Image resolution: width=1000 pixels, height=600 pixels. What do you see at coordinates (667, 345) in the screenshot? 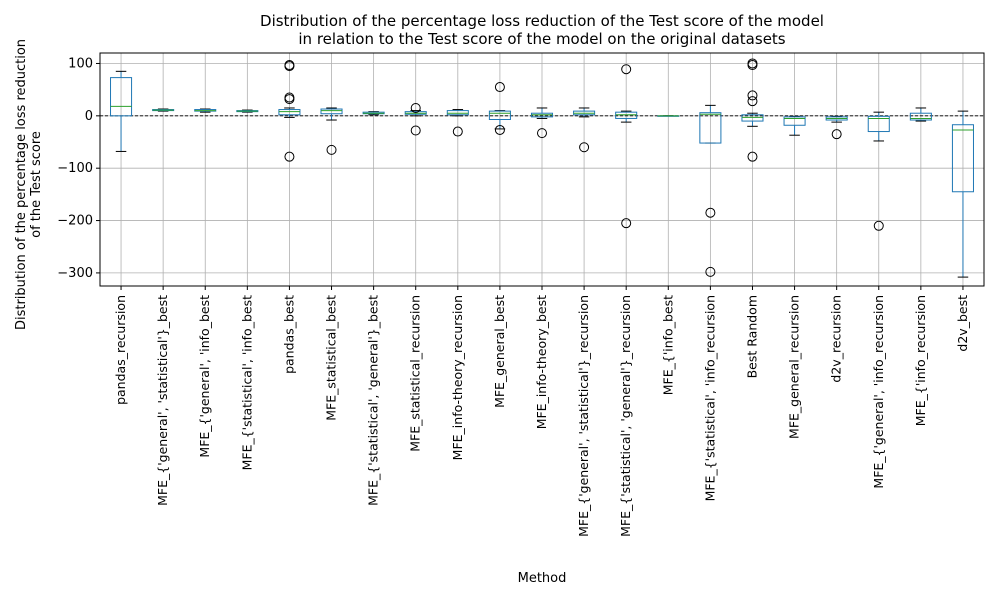
I see `x-tick-label: MFE_{'info_best` at bounding box center [667, 345].